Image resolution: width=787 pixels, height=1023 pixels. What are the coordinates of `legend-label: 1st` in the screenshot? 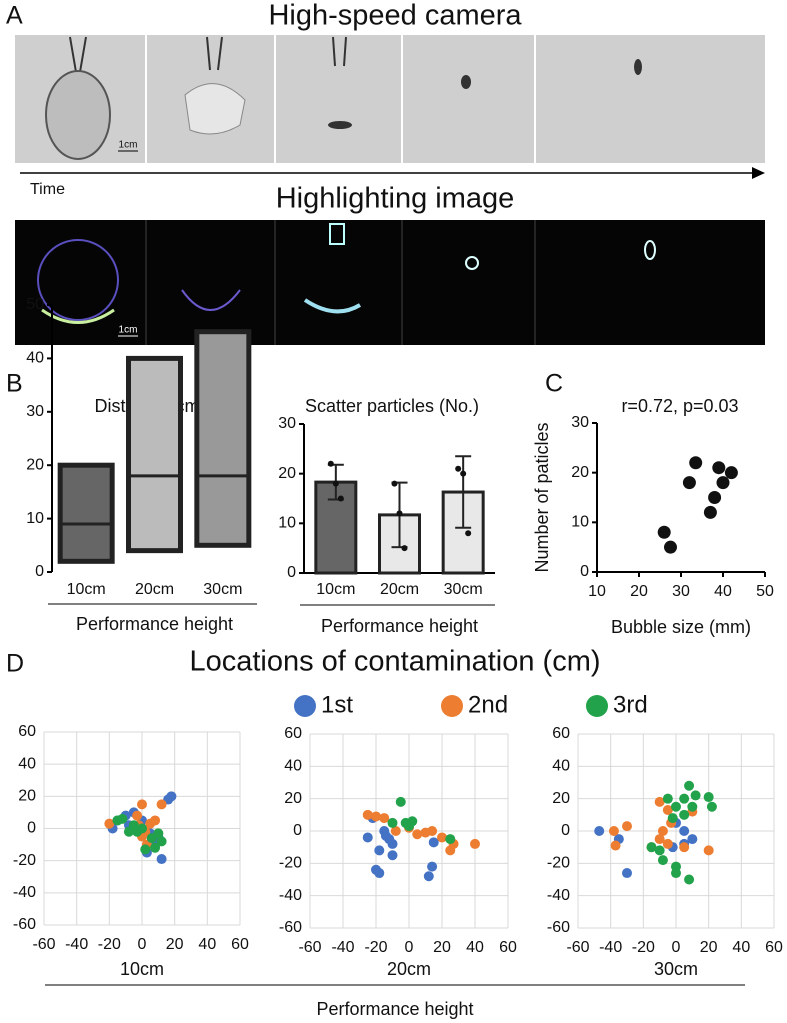 It's located at (337, 704).